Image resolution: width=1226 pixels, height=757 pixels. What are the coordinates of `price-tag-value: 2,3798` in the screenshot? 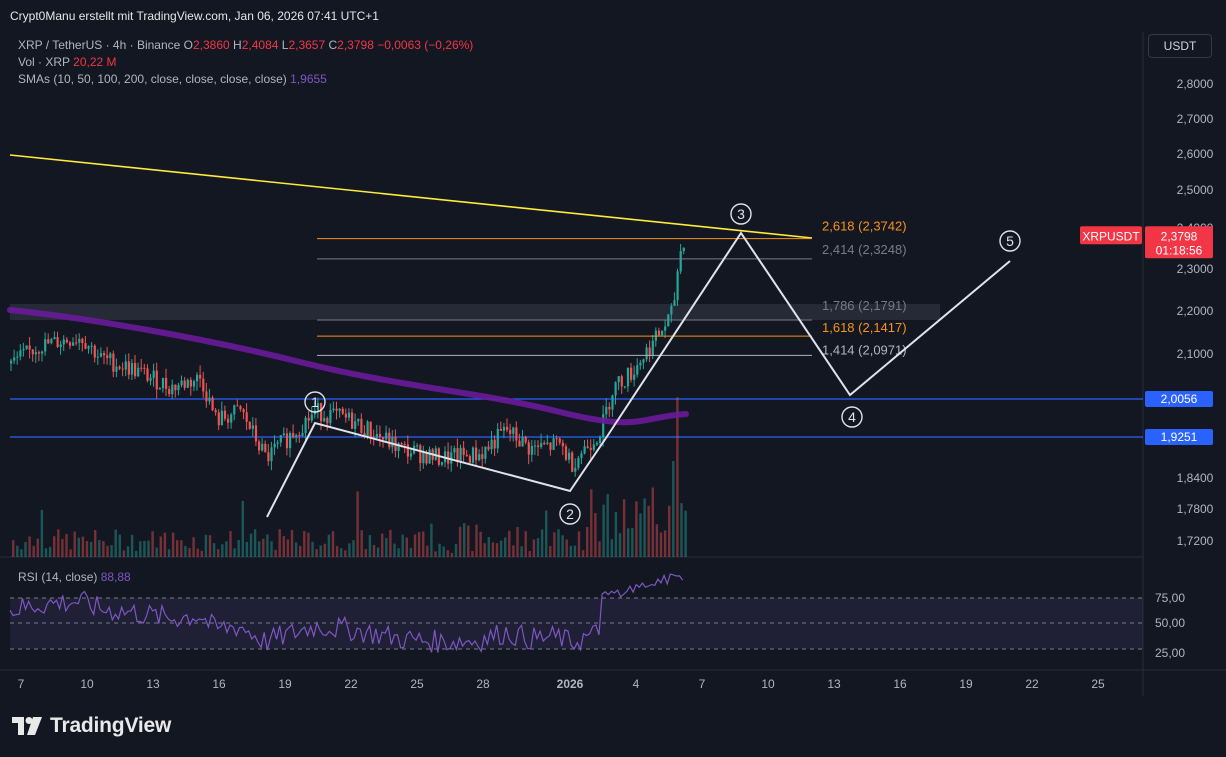 It's located at (1179, 236).